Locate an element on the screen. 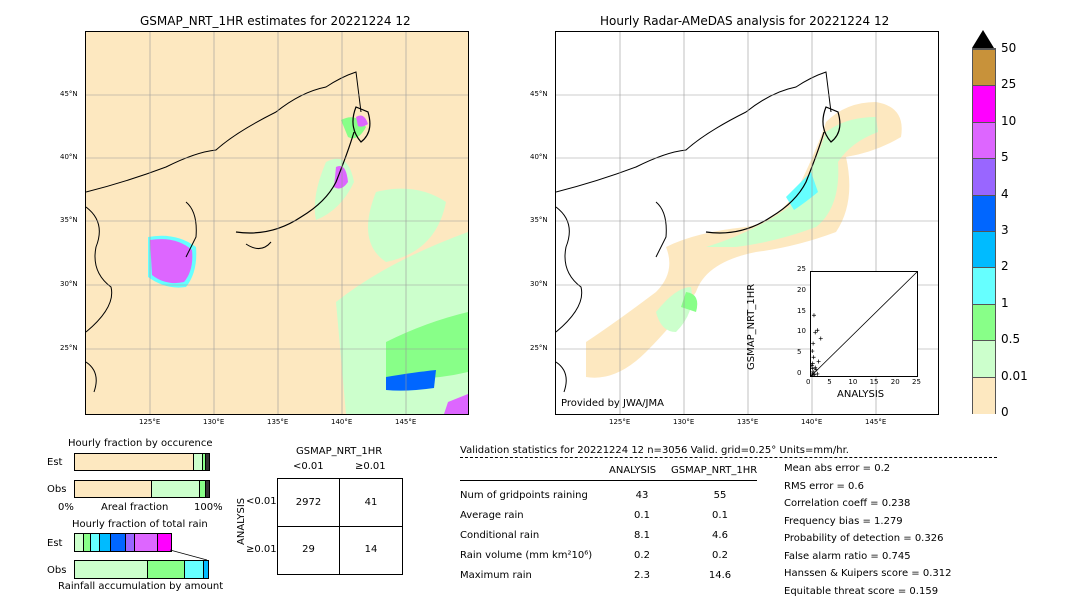  validation-score: RMS error = 0.6 is located at coordinates (824, 486).